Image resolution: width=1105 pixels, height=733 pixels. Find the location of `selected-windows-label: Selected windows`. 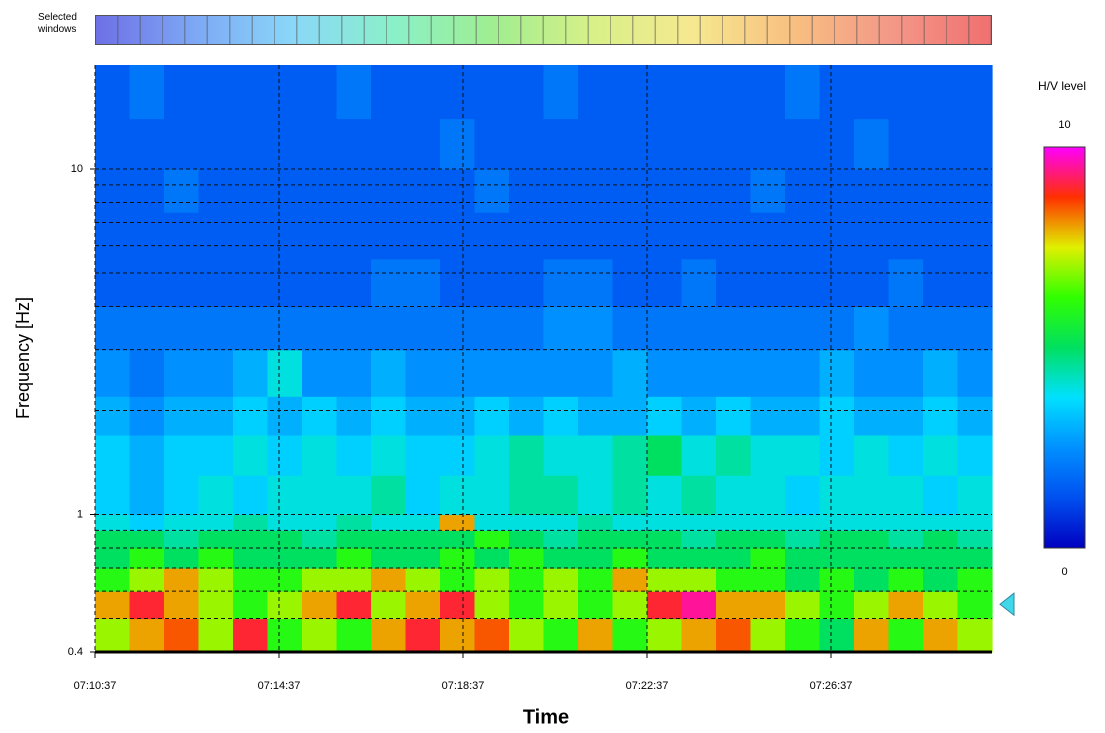

selected-windows-label: Selected windows is located at coordinates (57, 23).